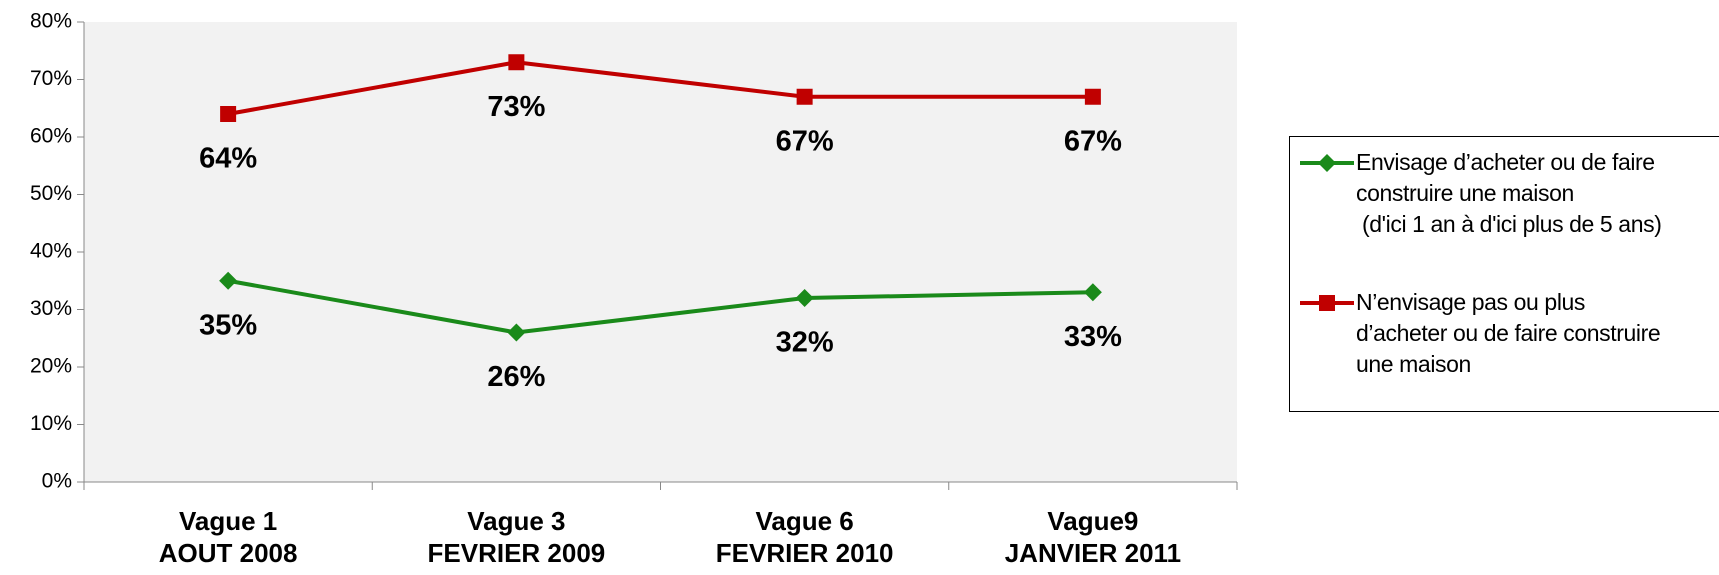 The width and height of the screenshot is (1719, 575). What do you see at coordinates (51, 136) in the screenshot?
I see `y-tick-label: 60%` at bounding box center [51, 136].